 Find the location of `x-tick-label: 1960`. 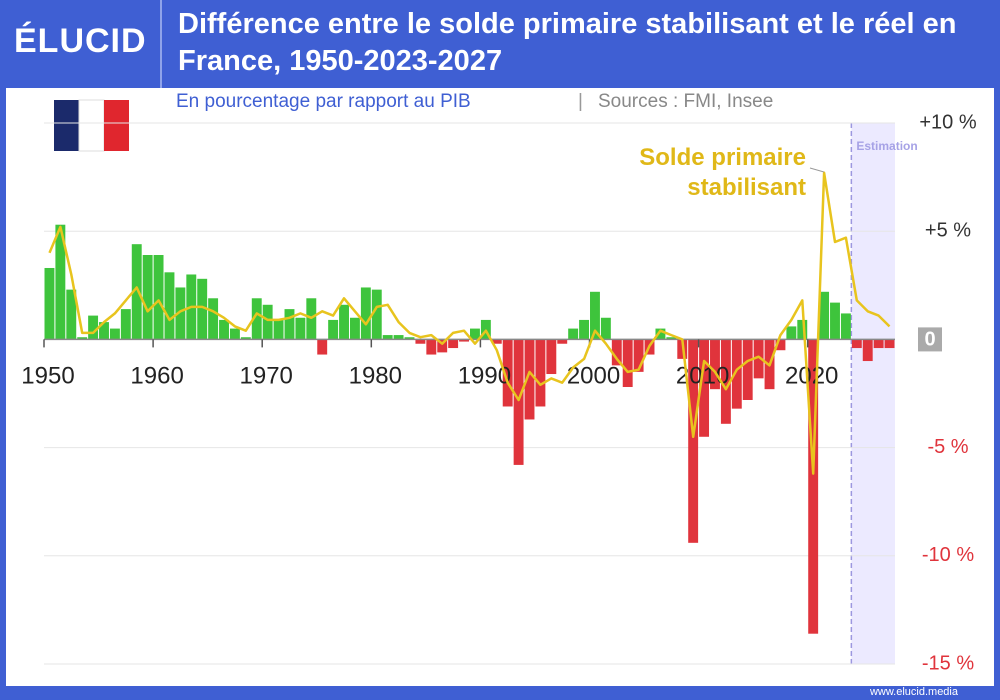

x-tick-label: 1960 is located at coordinates (156, 376).